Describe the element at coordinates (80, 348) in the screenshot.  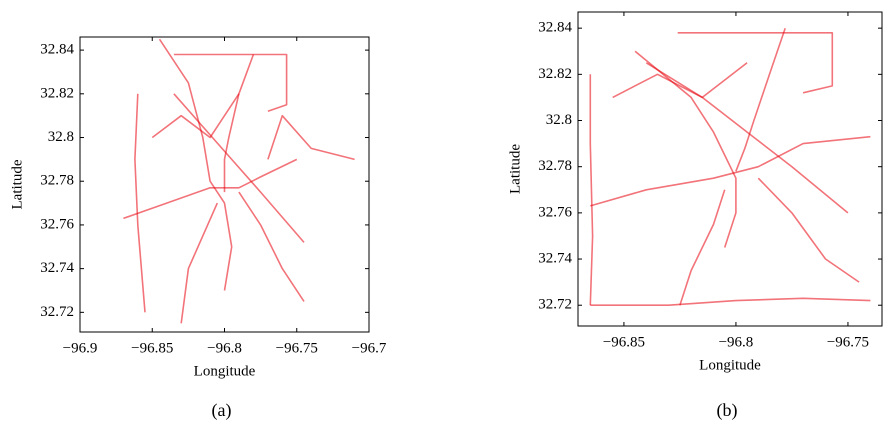
I see `x-tick-label: −96.9` at that location.